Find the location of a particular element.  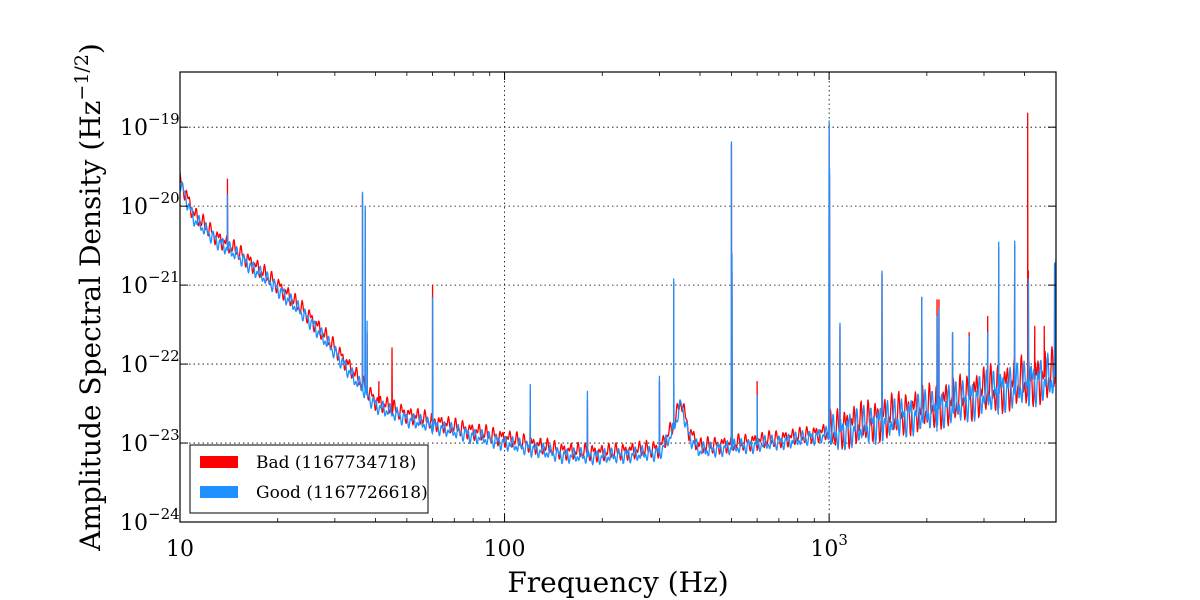

y-tick-label: 10−22 is located at coordinates (150, 362).